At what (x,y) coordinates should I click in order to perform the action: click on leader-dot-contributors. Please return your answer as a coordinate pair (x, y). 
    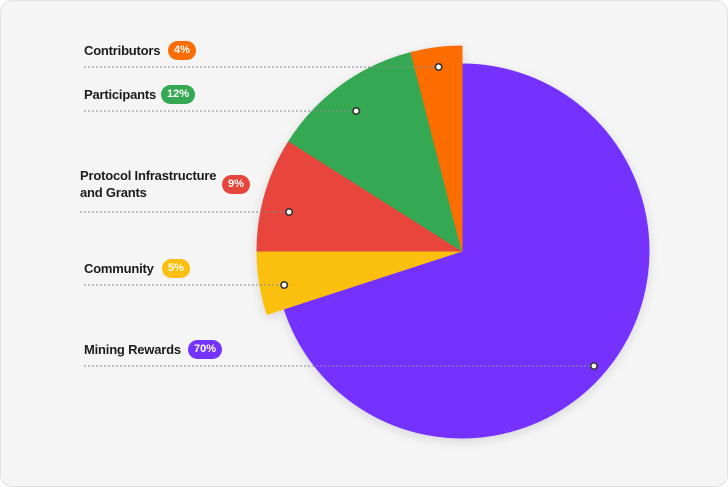
    Looking at the image, I should click on (438, 66).